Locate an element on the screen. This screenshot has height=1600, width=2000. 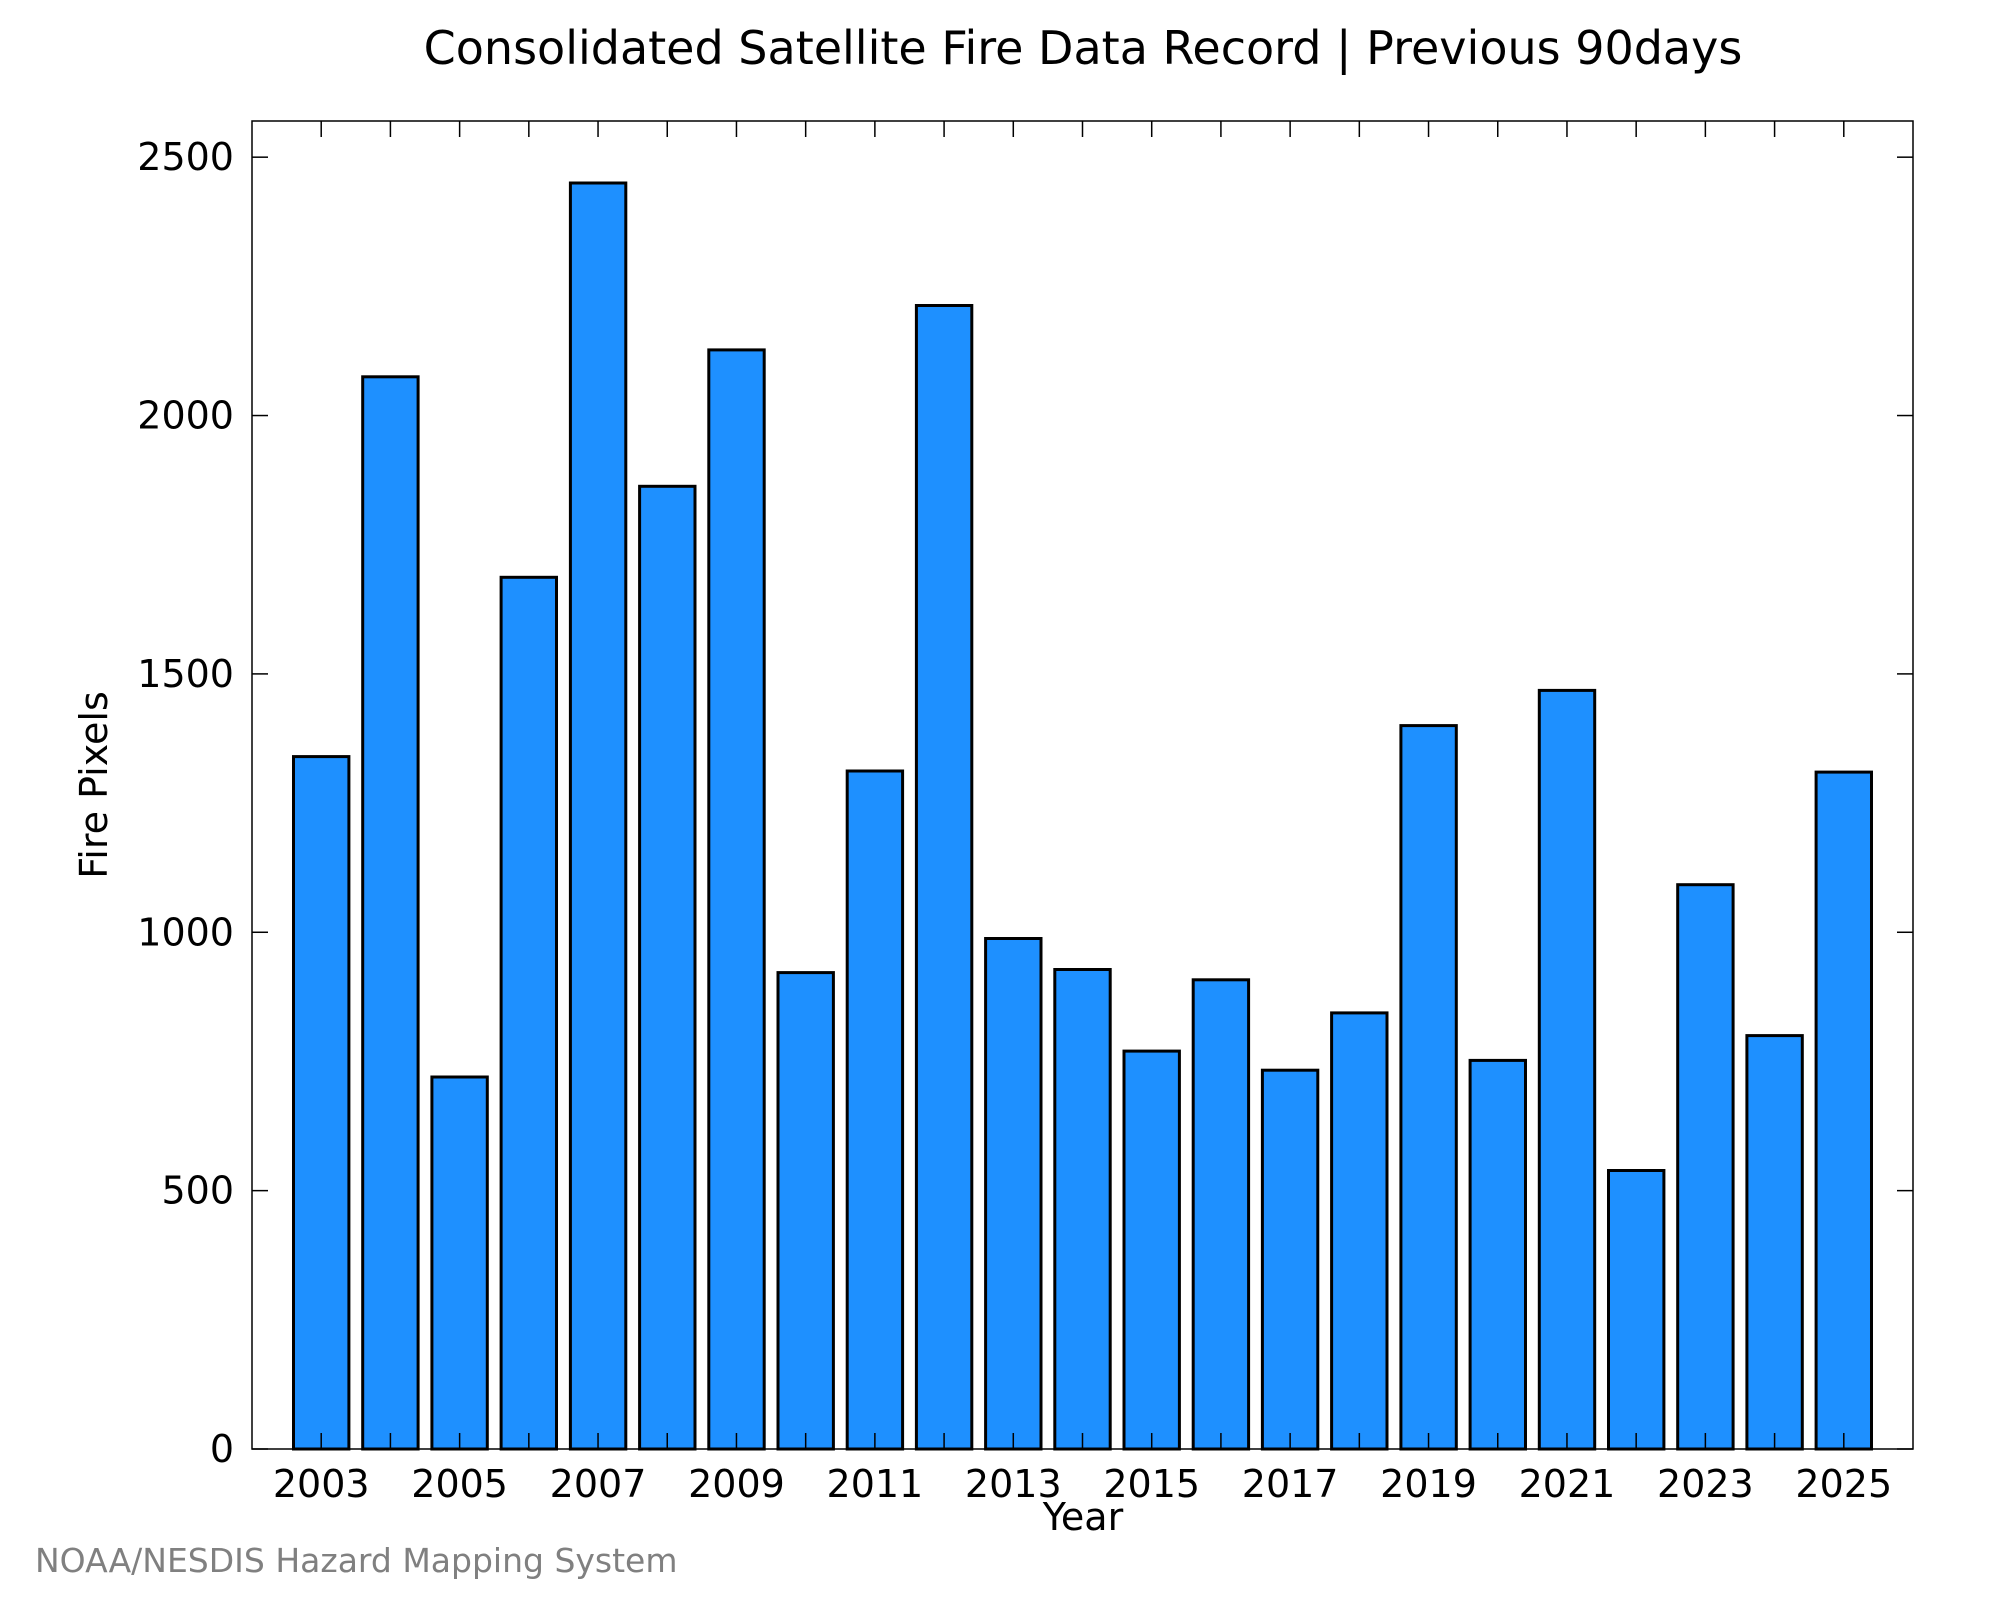
y-tick-label: 1000 is located at coordinates (185, 932).